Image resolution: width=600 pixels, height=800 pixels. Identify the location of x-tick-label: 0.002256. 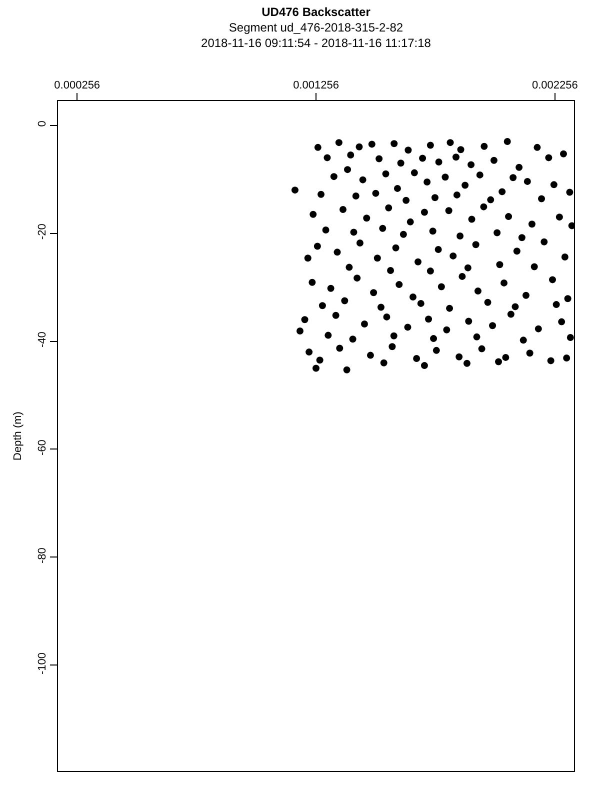
(555, 86).